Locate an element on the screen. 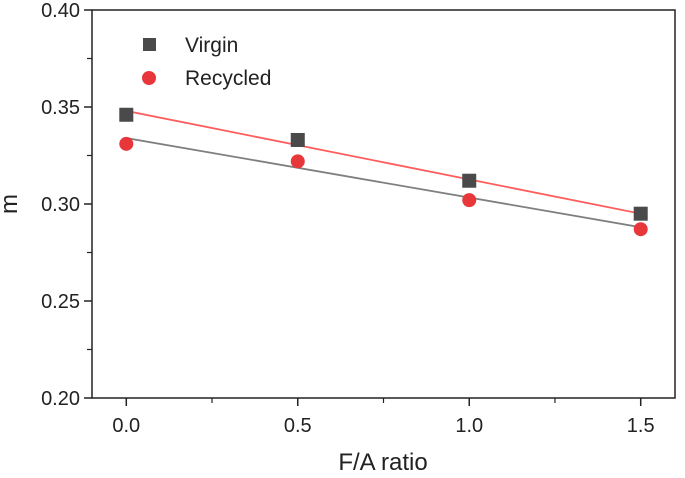  y-tick-label: 0.30 is located at coordinates (60, 205).